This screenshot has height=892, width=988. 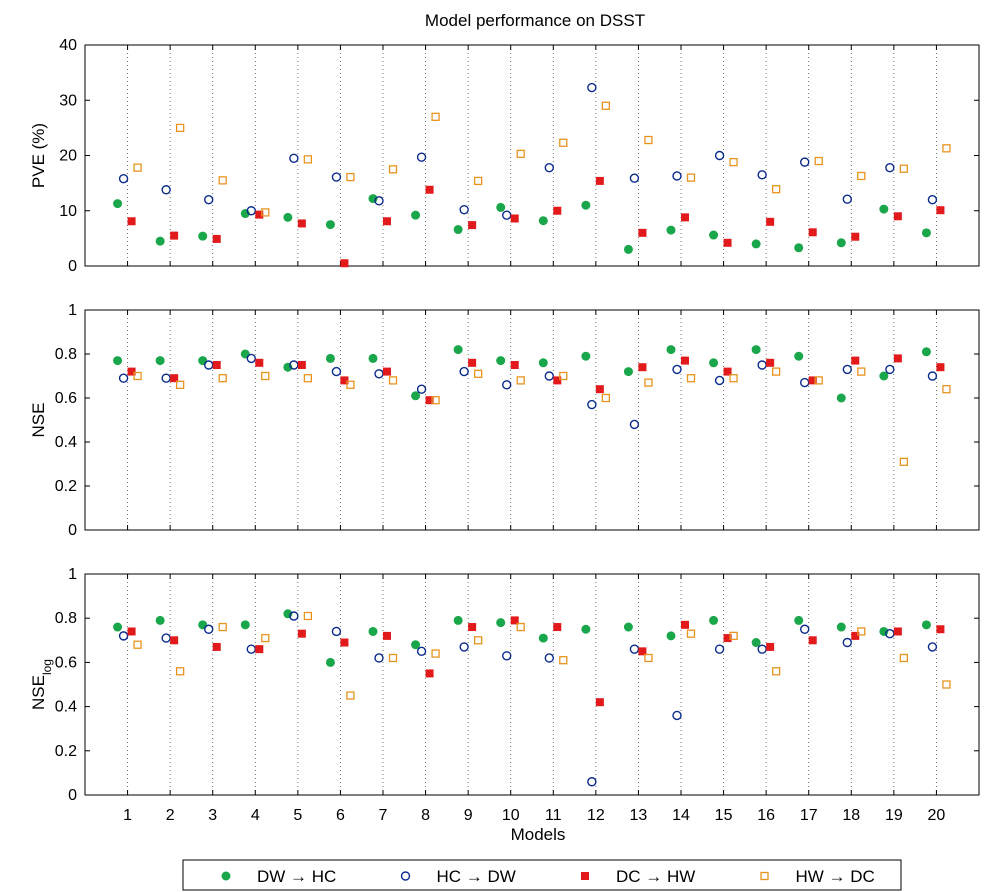 What do you see at coordinates (66, 486) in the screenshot?
I see `y-tick-label: 0.2` at bounding box center [66, 486].